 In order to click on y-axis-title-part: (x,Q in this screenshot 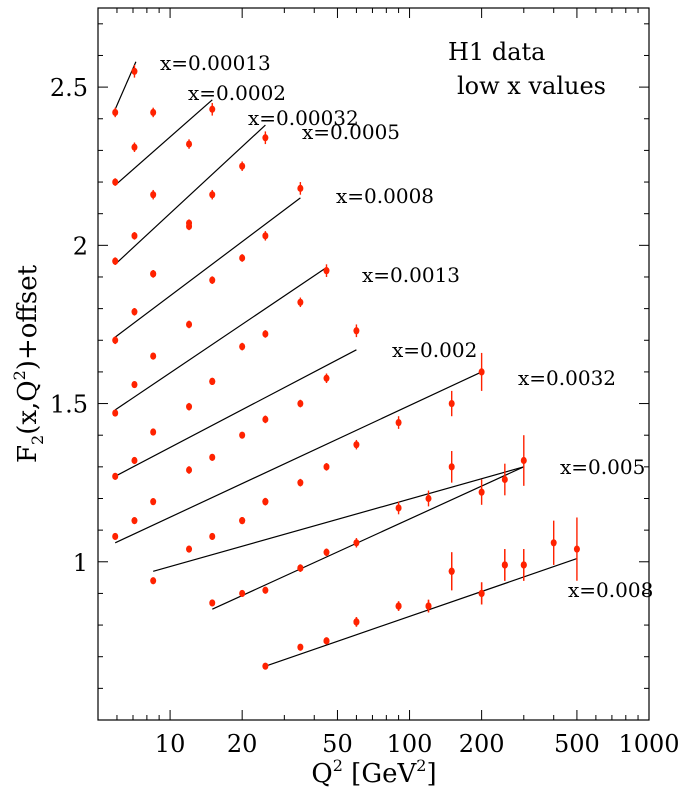, I will do `click(28, 407)`.